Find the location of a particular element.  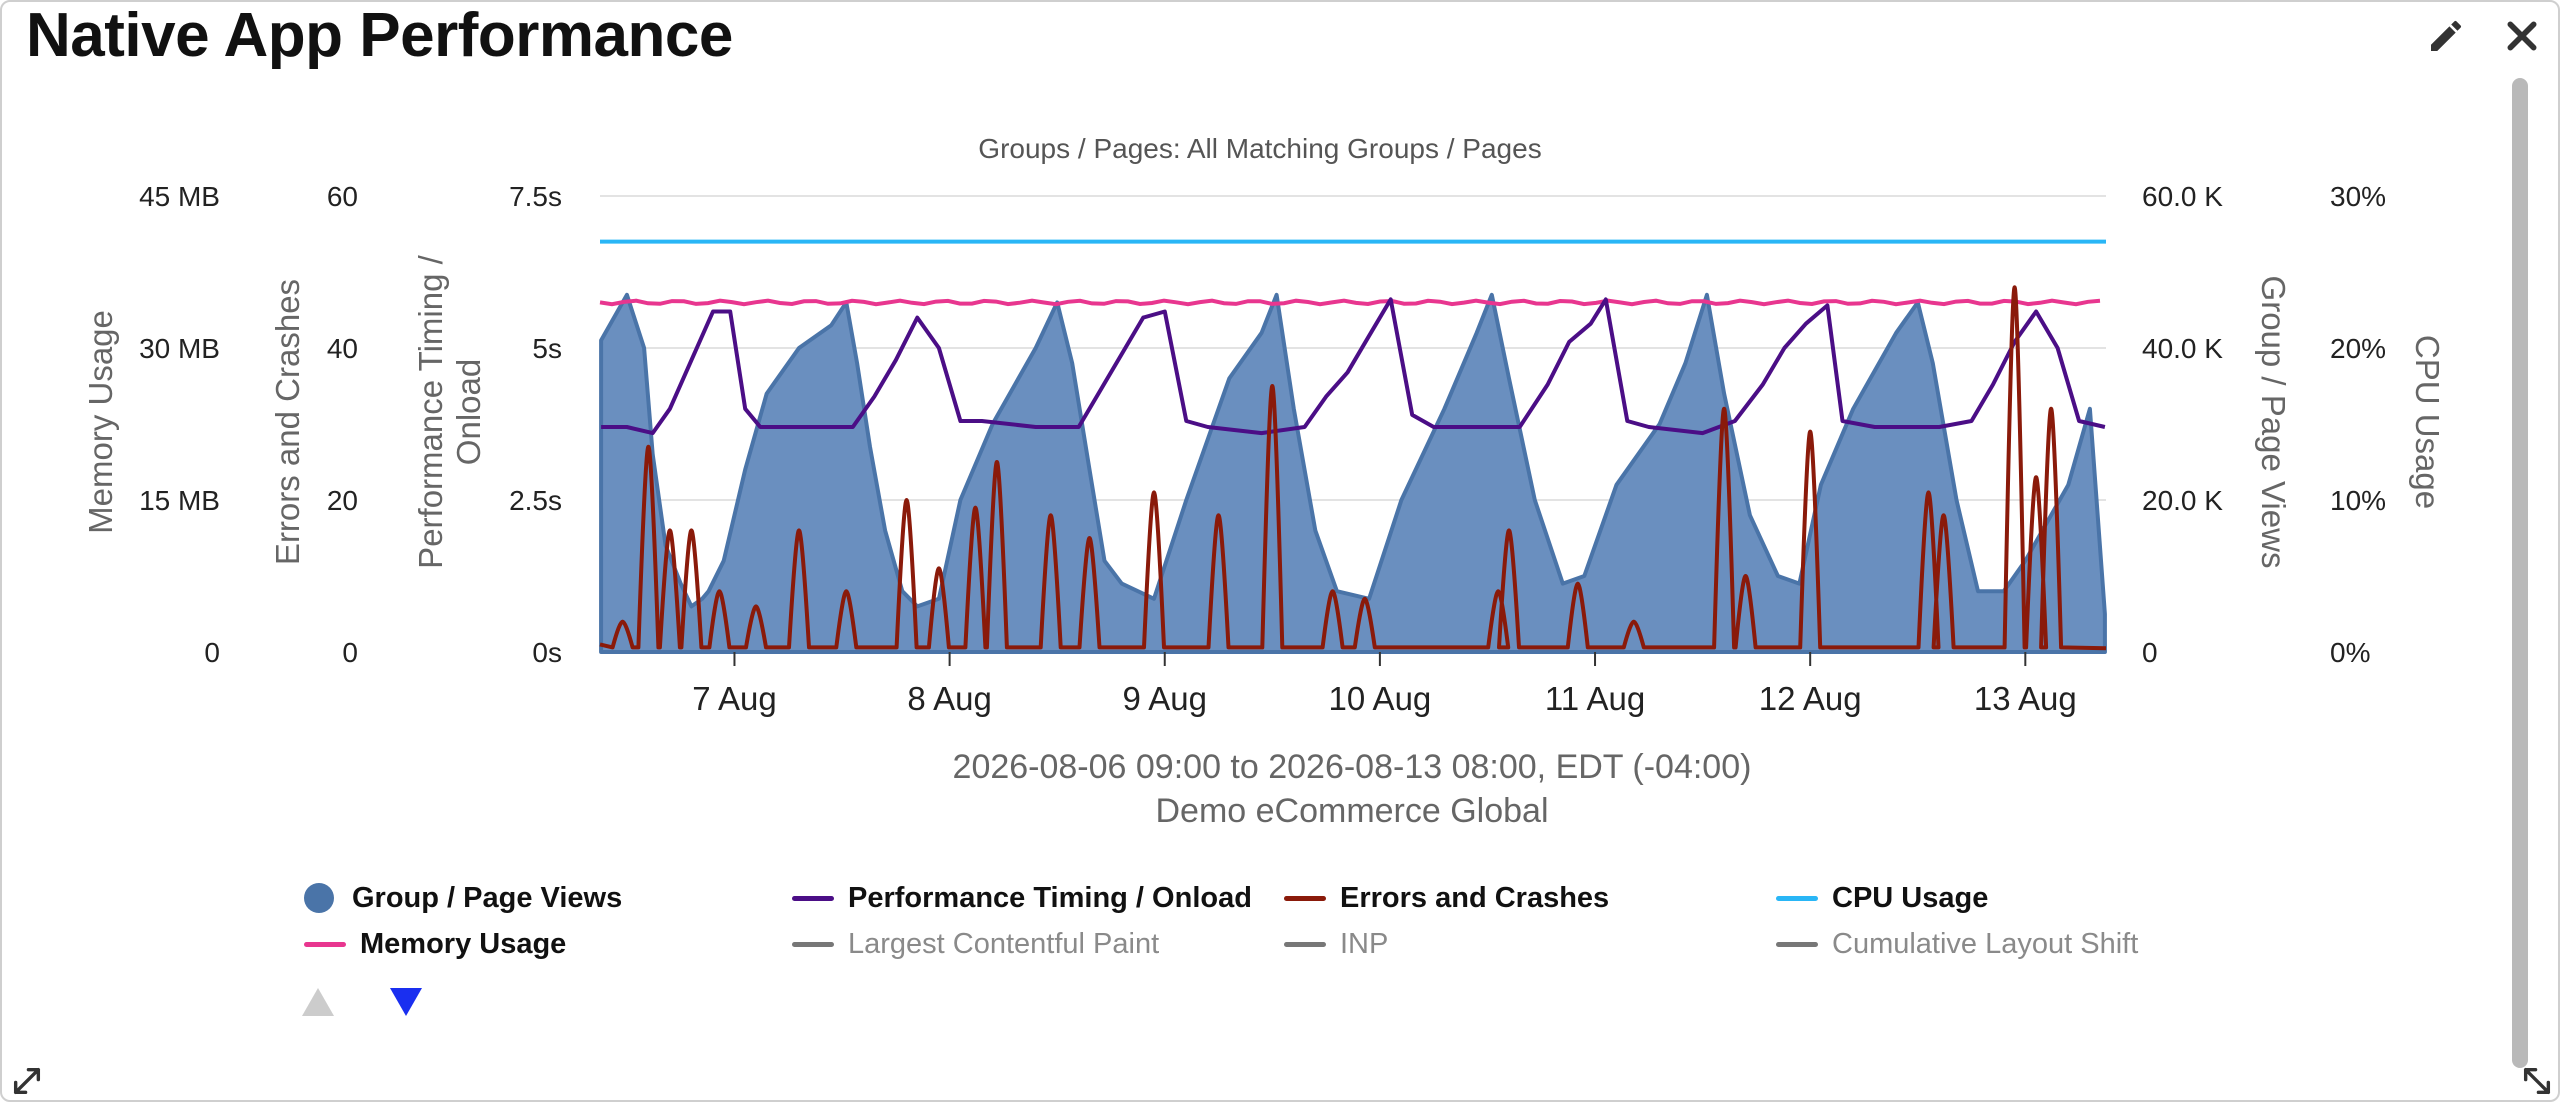

resize-handle-left-icon is located at coordinates (27, 1081).